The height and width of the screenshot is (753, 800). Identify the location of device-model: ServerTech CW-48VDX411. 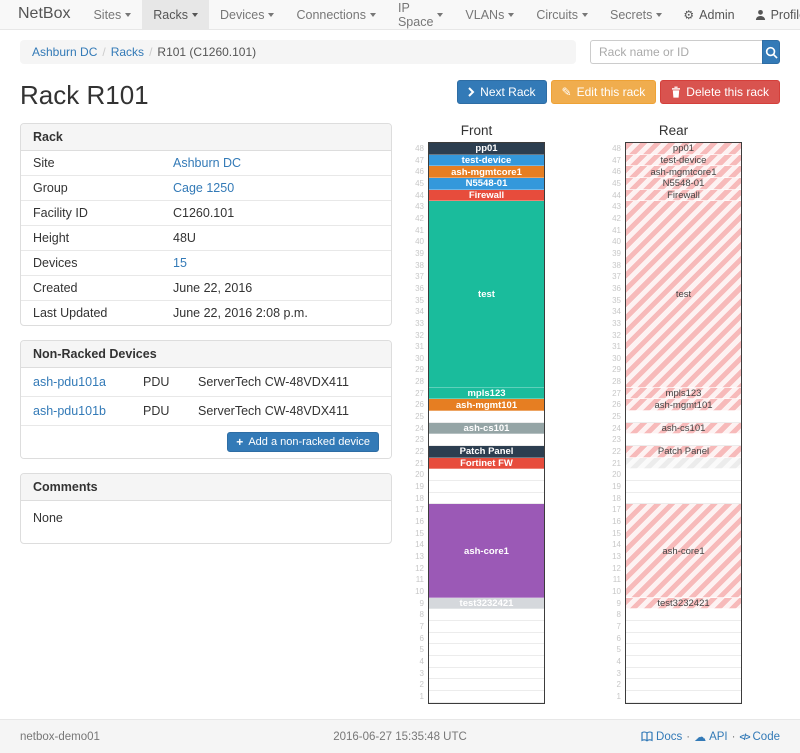
(273, 382).